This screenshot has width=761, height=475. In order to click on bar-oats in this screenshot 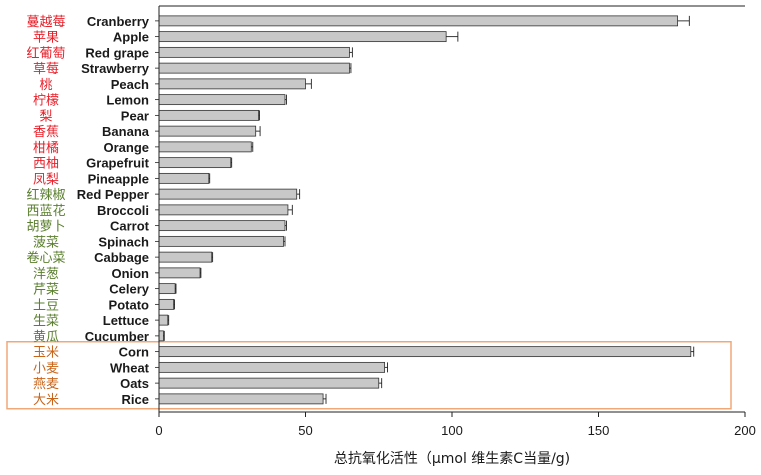, I will do `click(269, 383)`.